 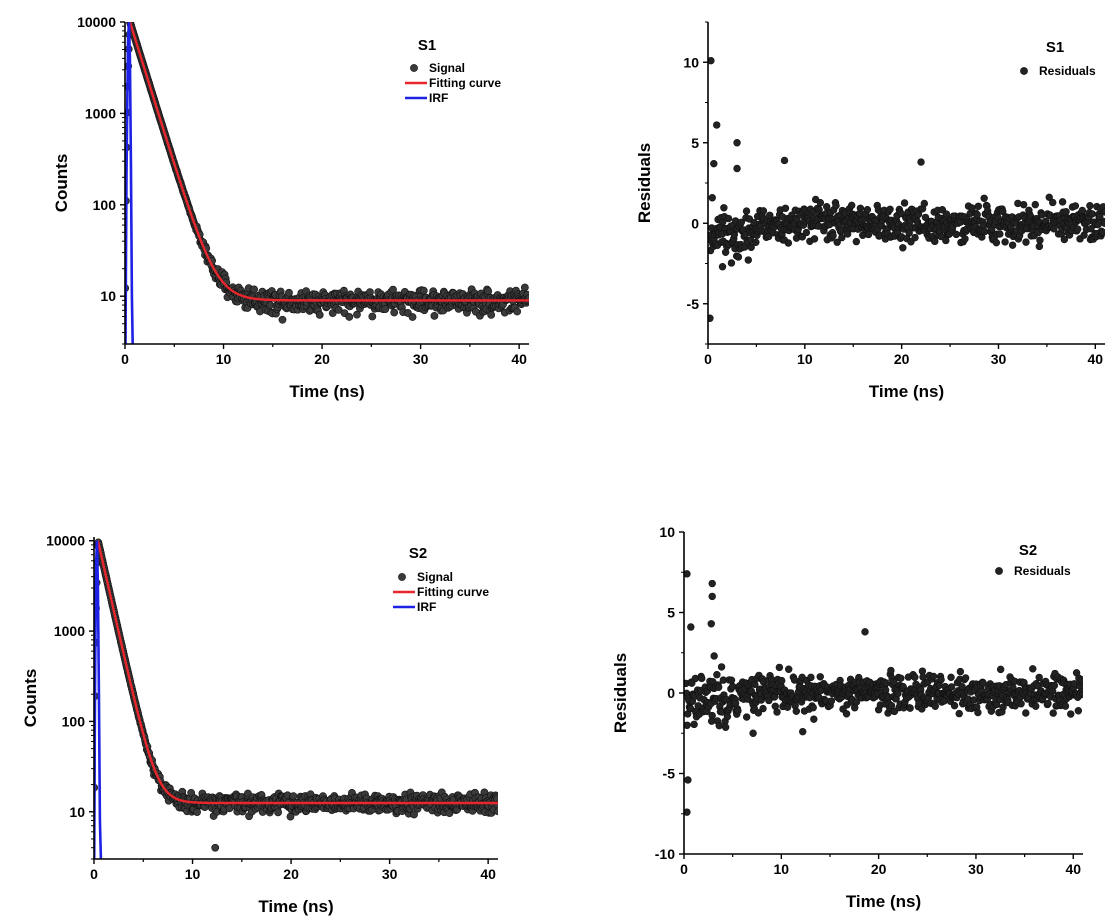 I want to click on chart-title: S1, so click(x=1055, y=47).